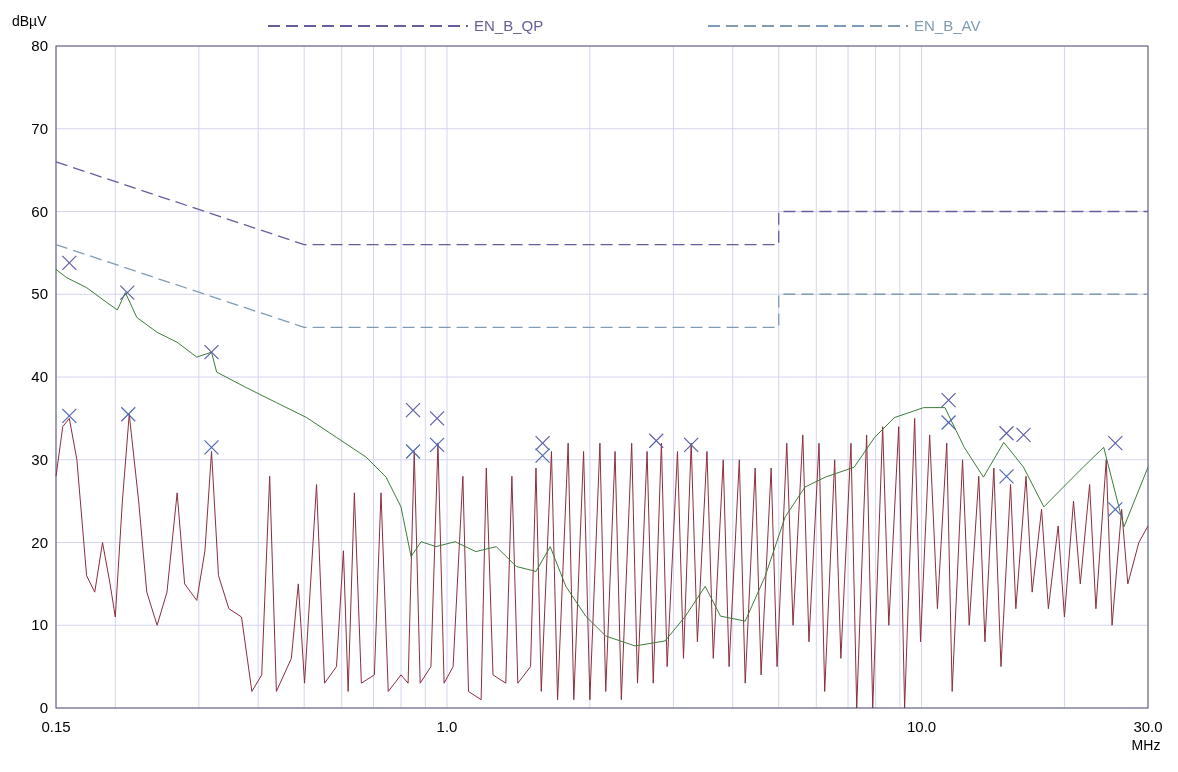 Image resolution: width=1178 pixels, height=772 pixels. What do you see at coordinates (947, 25) in the screenshot?
I see `text: EN_B_AV` at bounding box center [947, 25].